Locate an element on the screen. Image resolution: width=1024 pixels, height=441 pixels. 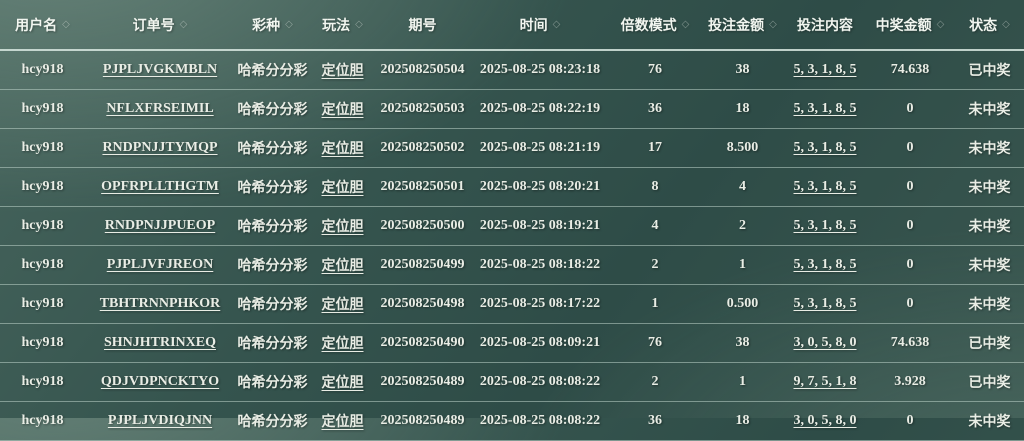
bet-content-link: 9, 7, 5, 1, 8 is located at coordinates (825, 381).